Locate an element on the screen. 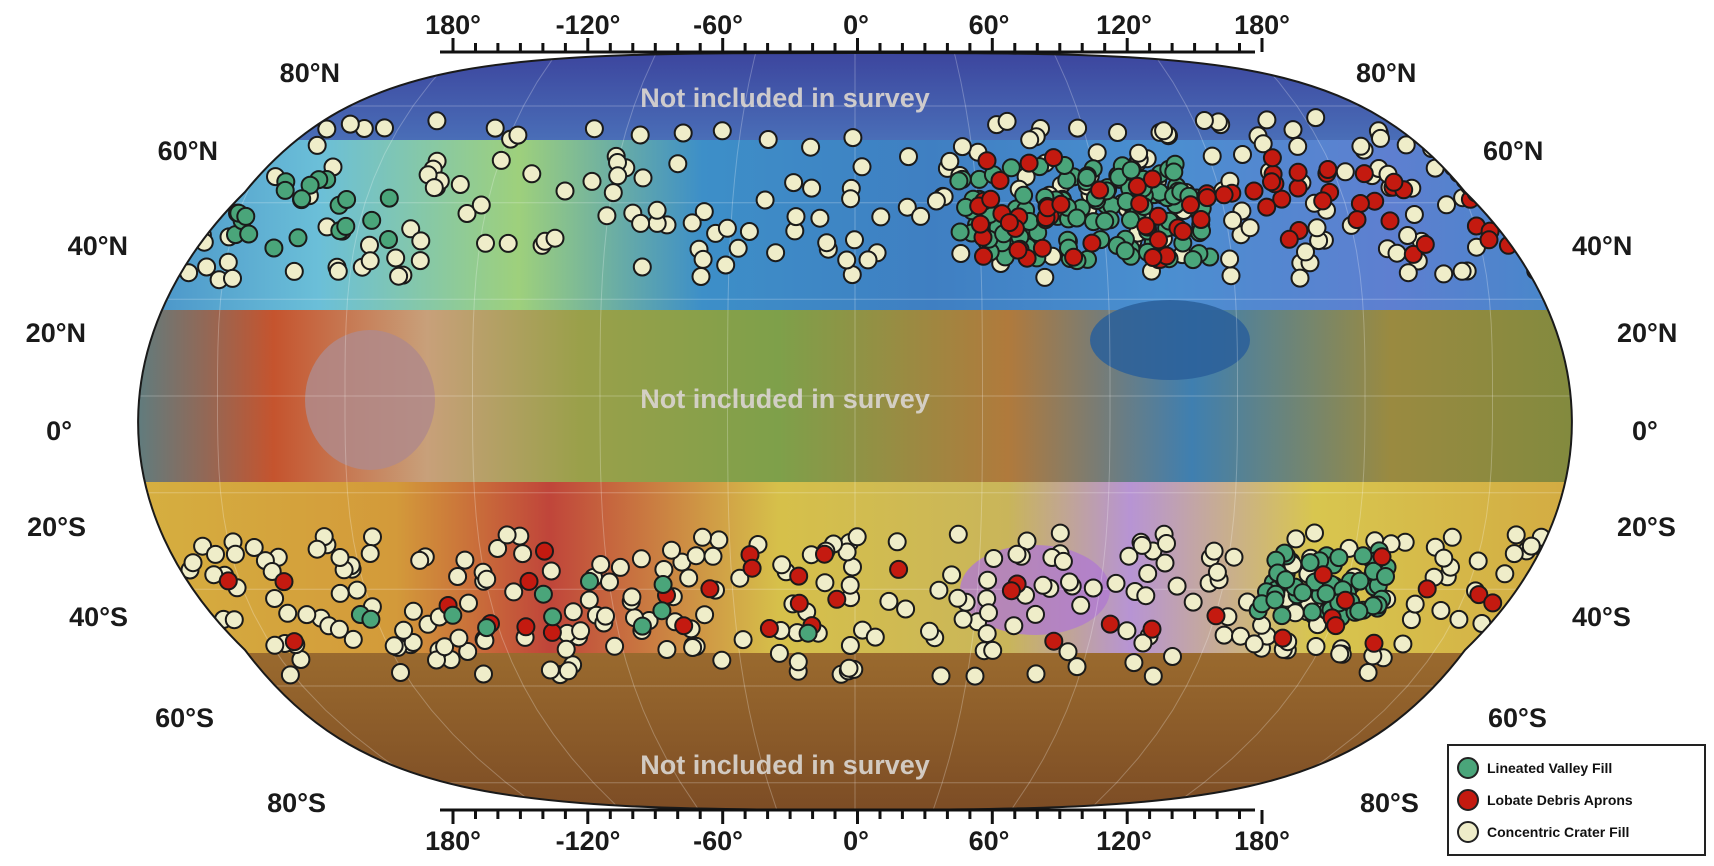 This screenshot has height=866, width=1714. legend-label-lobate-debris-aprons: Lobate Debris Aprons is located at coordinates (1560, 800).